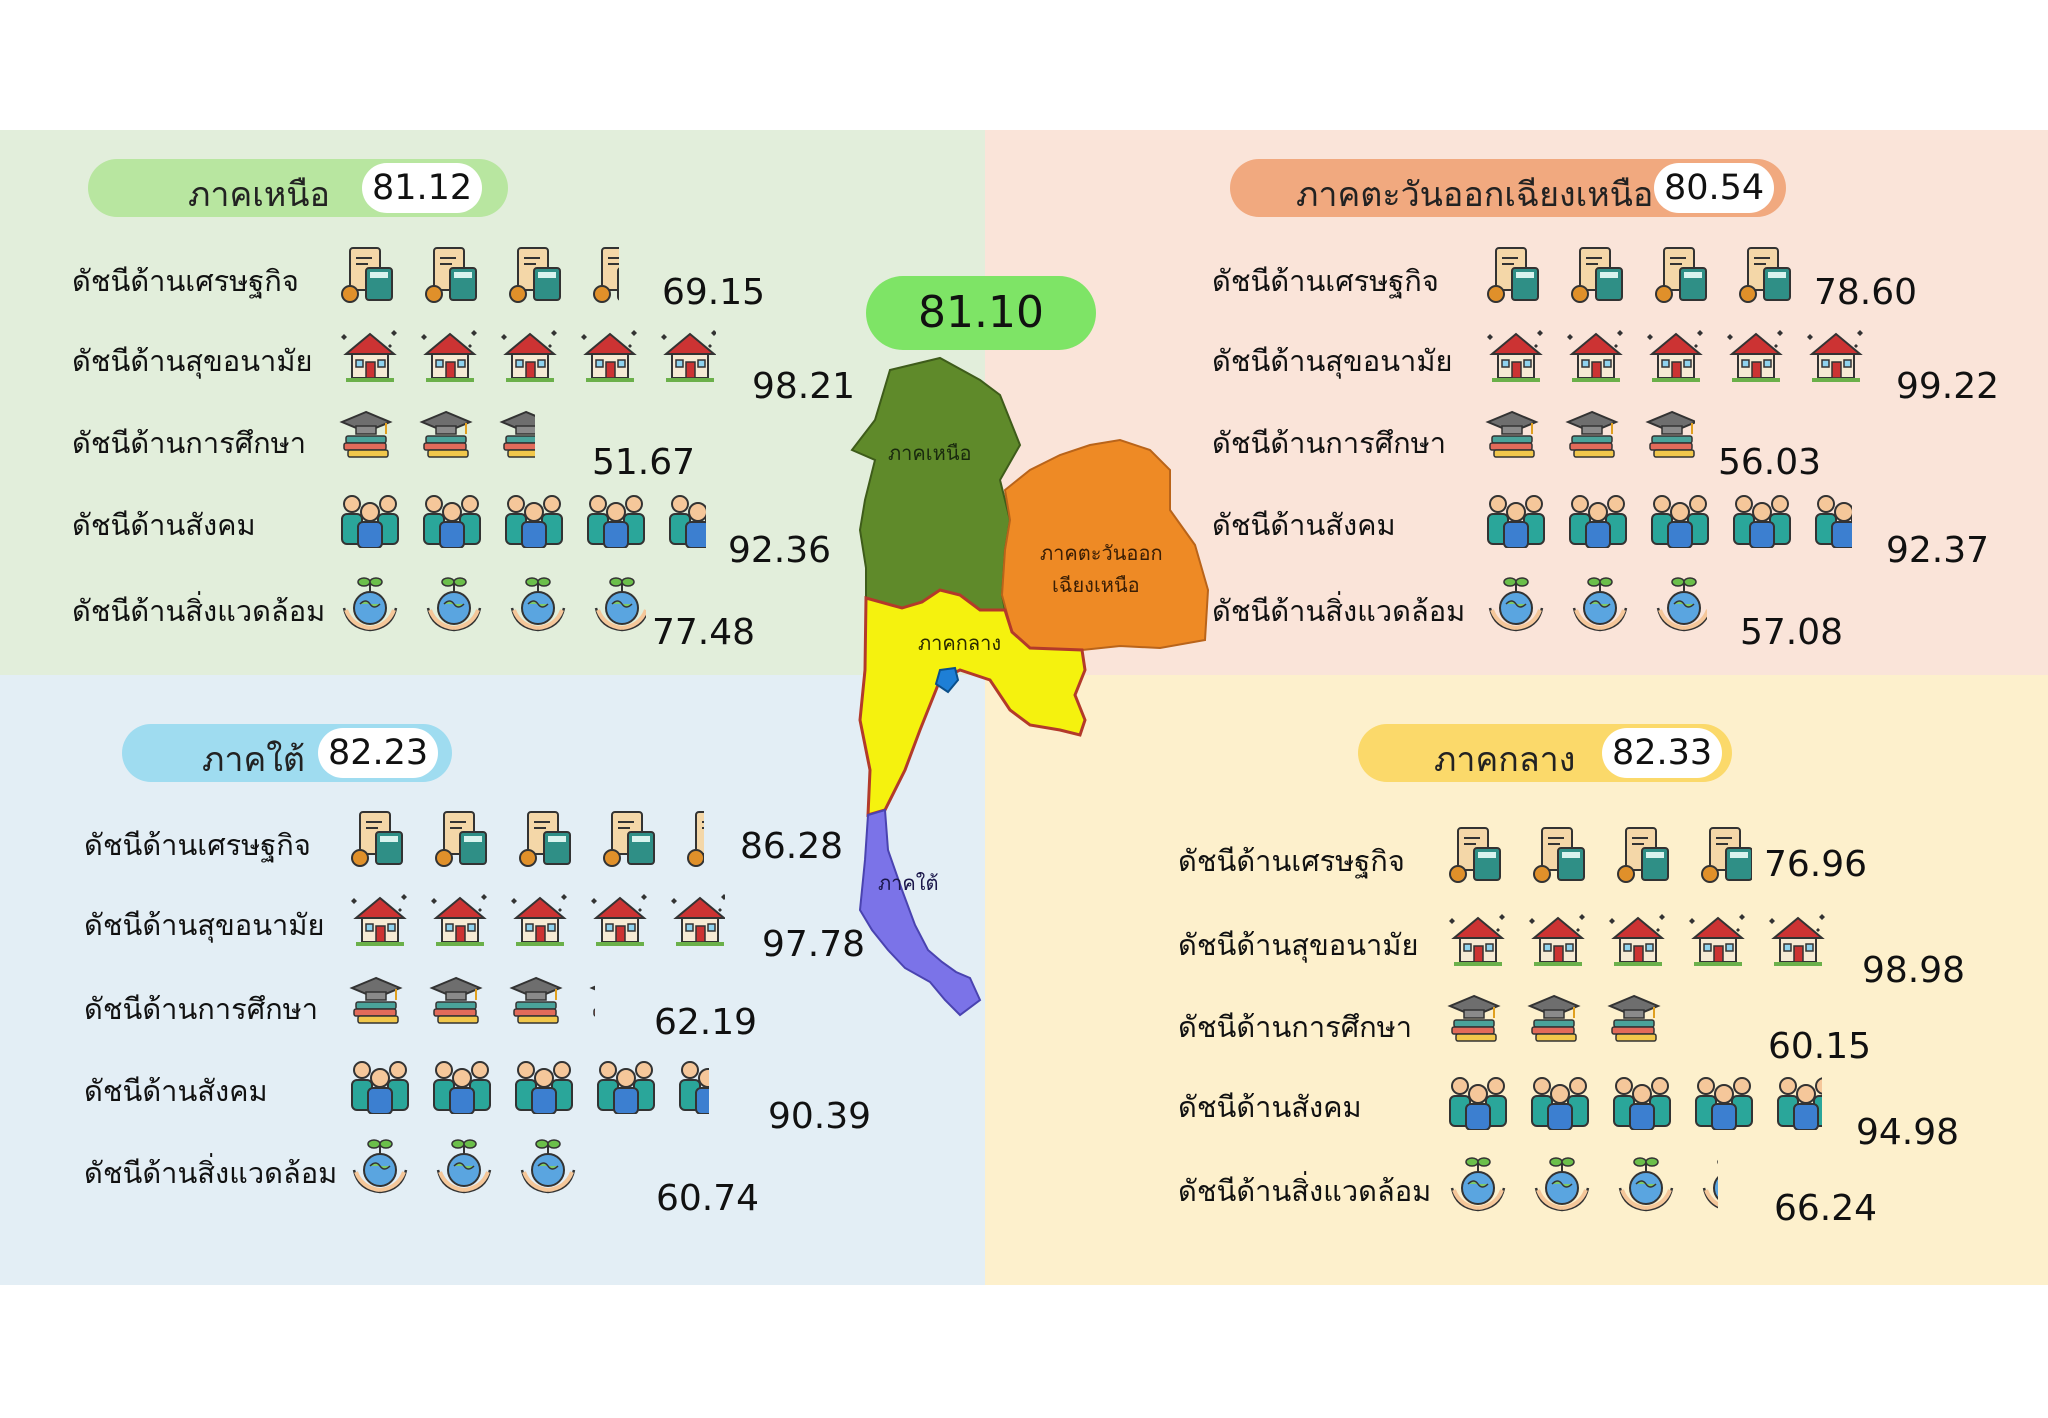  Describe the element at coordinates (814, 944) in the screenshot. I see `index-value: 97.78` at that location.